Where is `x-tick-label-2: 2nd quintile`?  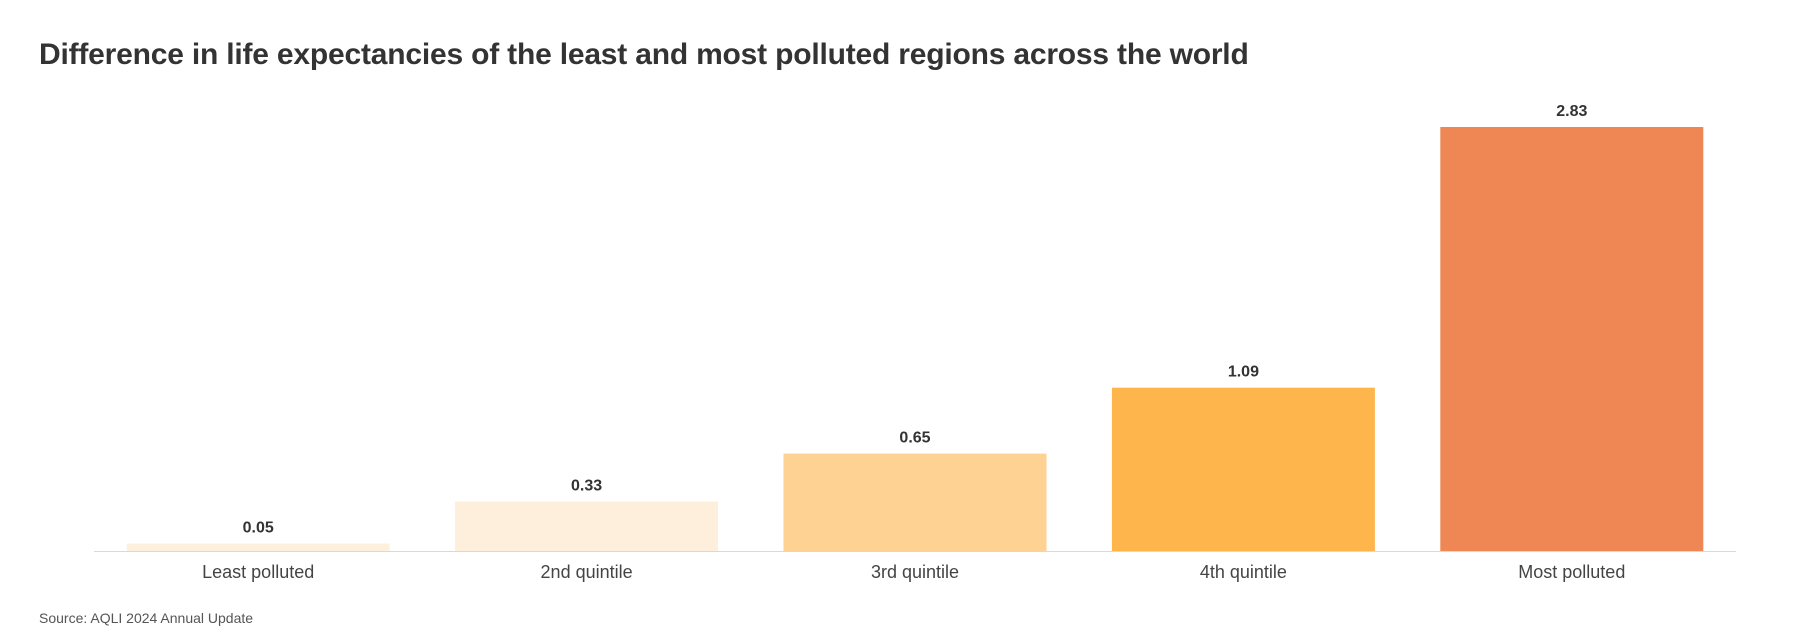 x-tick-label-2: 2nd quintile is located at coordinates (587, 572).